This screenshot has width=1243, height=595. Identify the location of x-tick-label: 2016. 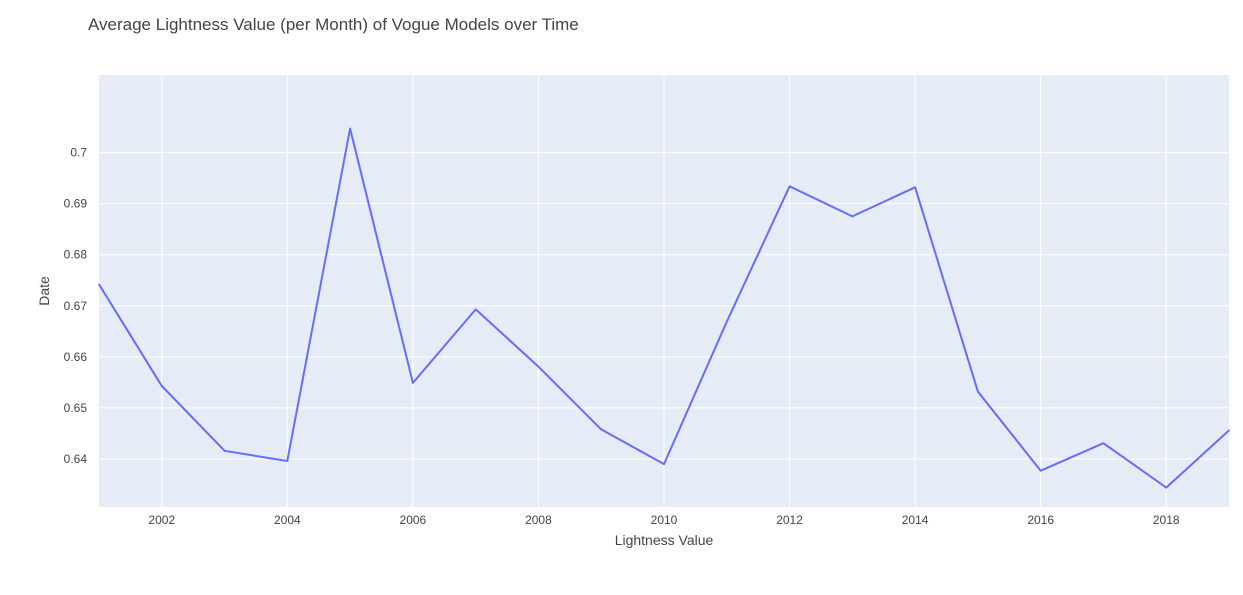
(1040, 520).